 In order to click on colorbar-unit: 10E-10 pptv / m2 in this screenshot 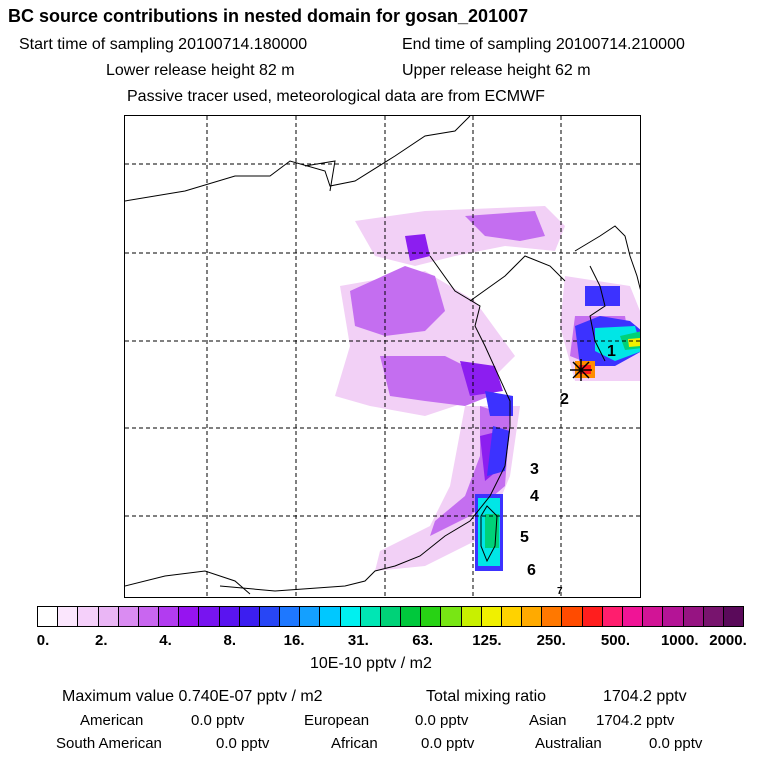, I will do `click(371, 663)`.